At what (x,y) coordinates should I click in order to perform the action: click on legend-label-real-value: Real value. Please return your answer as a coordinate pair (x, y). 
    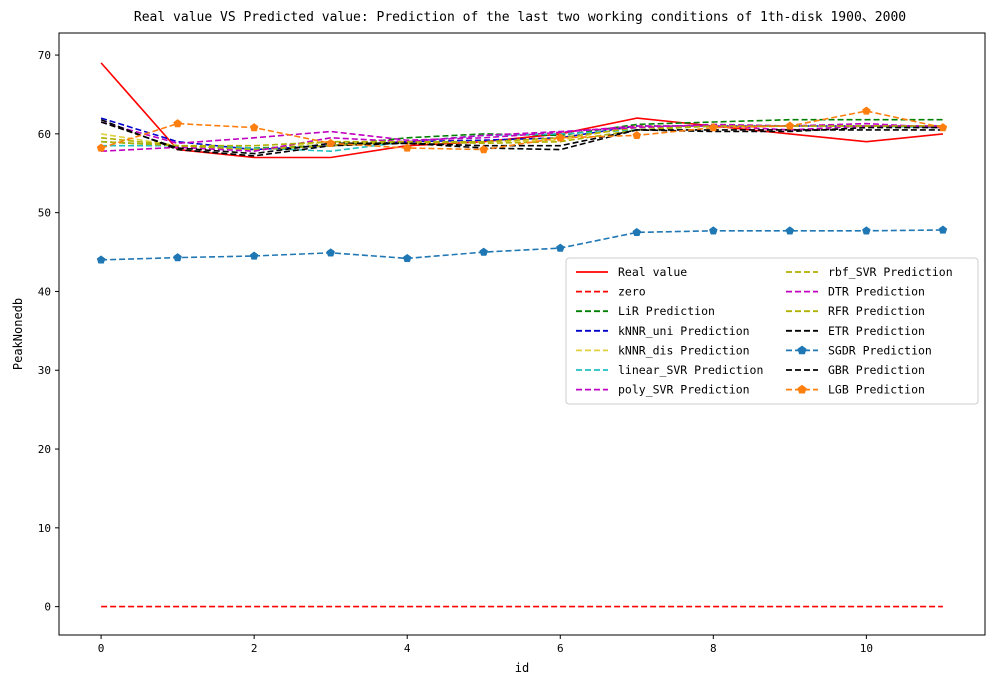
    Looking at the image, I should click on (652, 272).